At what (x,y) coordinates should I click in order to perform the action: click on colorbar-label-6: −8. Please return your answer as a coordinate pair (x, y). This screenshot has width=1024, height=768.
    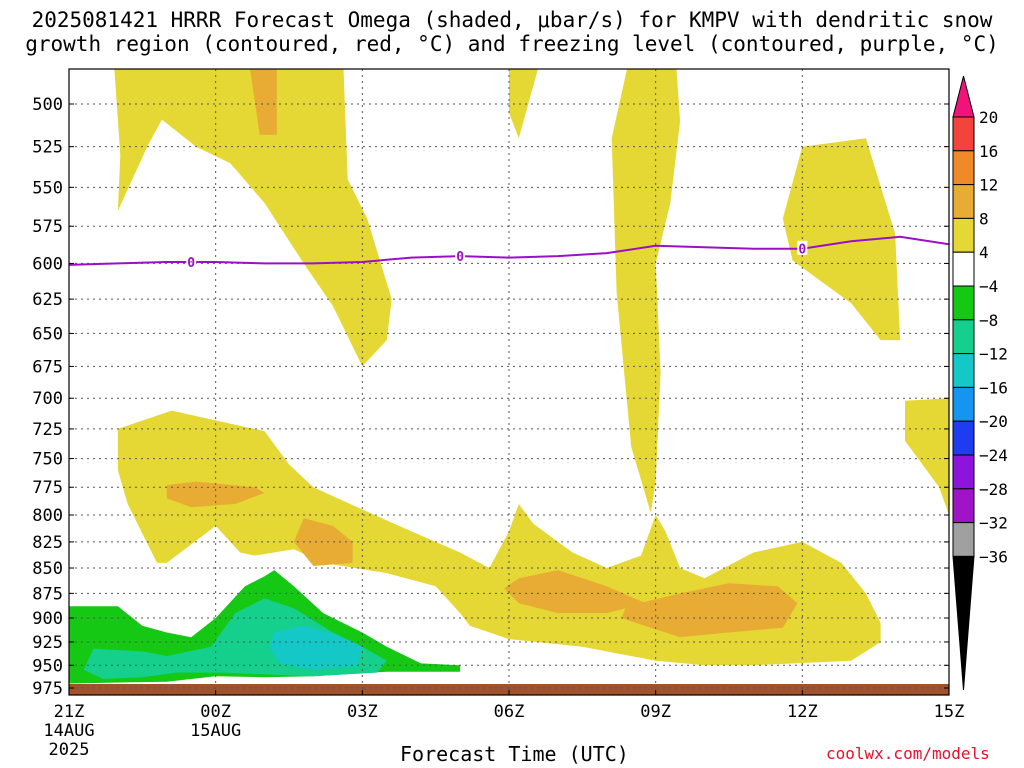
    Looking at the image, I should click on (988, 320).